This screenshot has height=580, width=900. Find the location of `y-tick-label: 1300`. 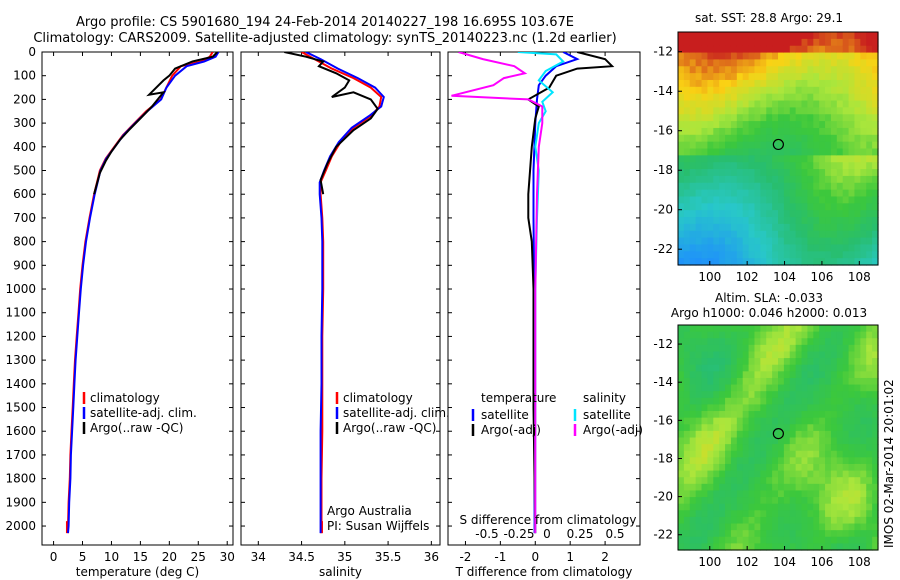

y-tick-label: 1300 is located at coordinates (20, 360).